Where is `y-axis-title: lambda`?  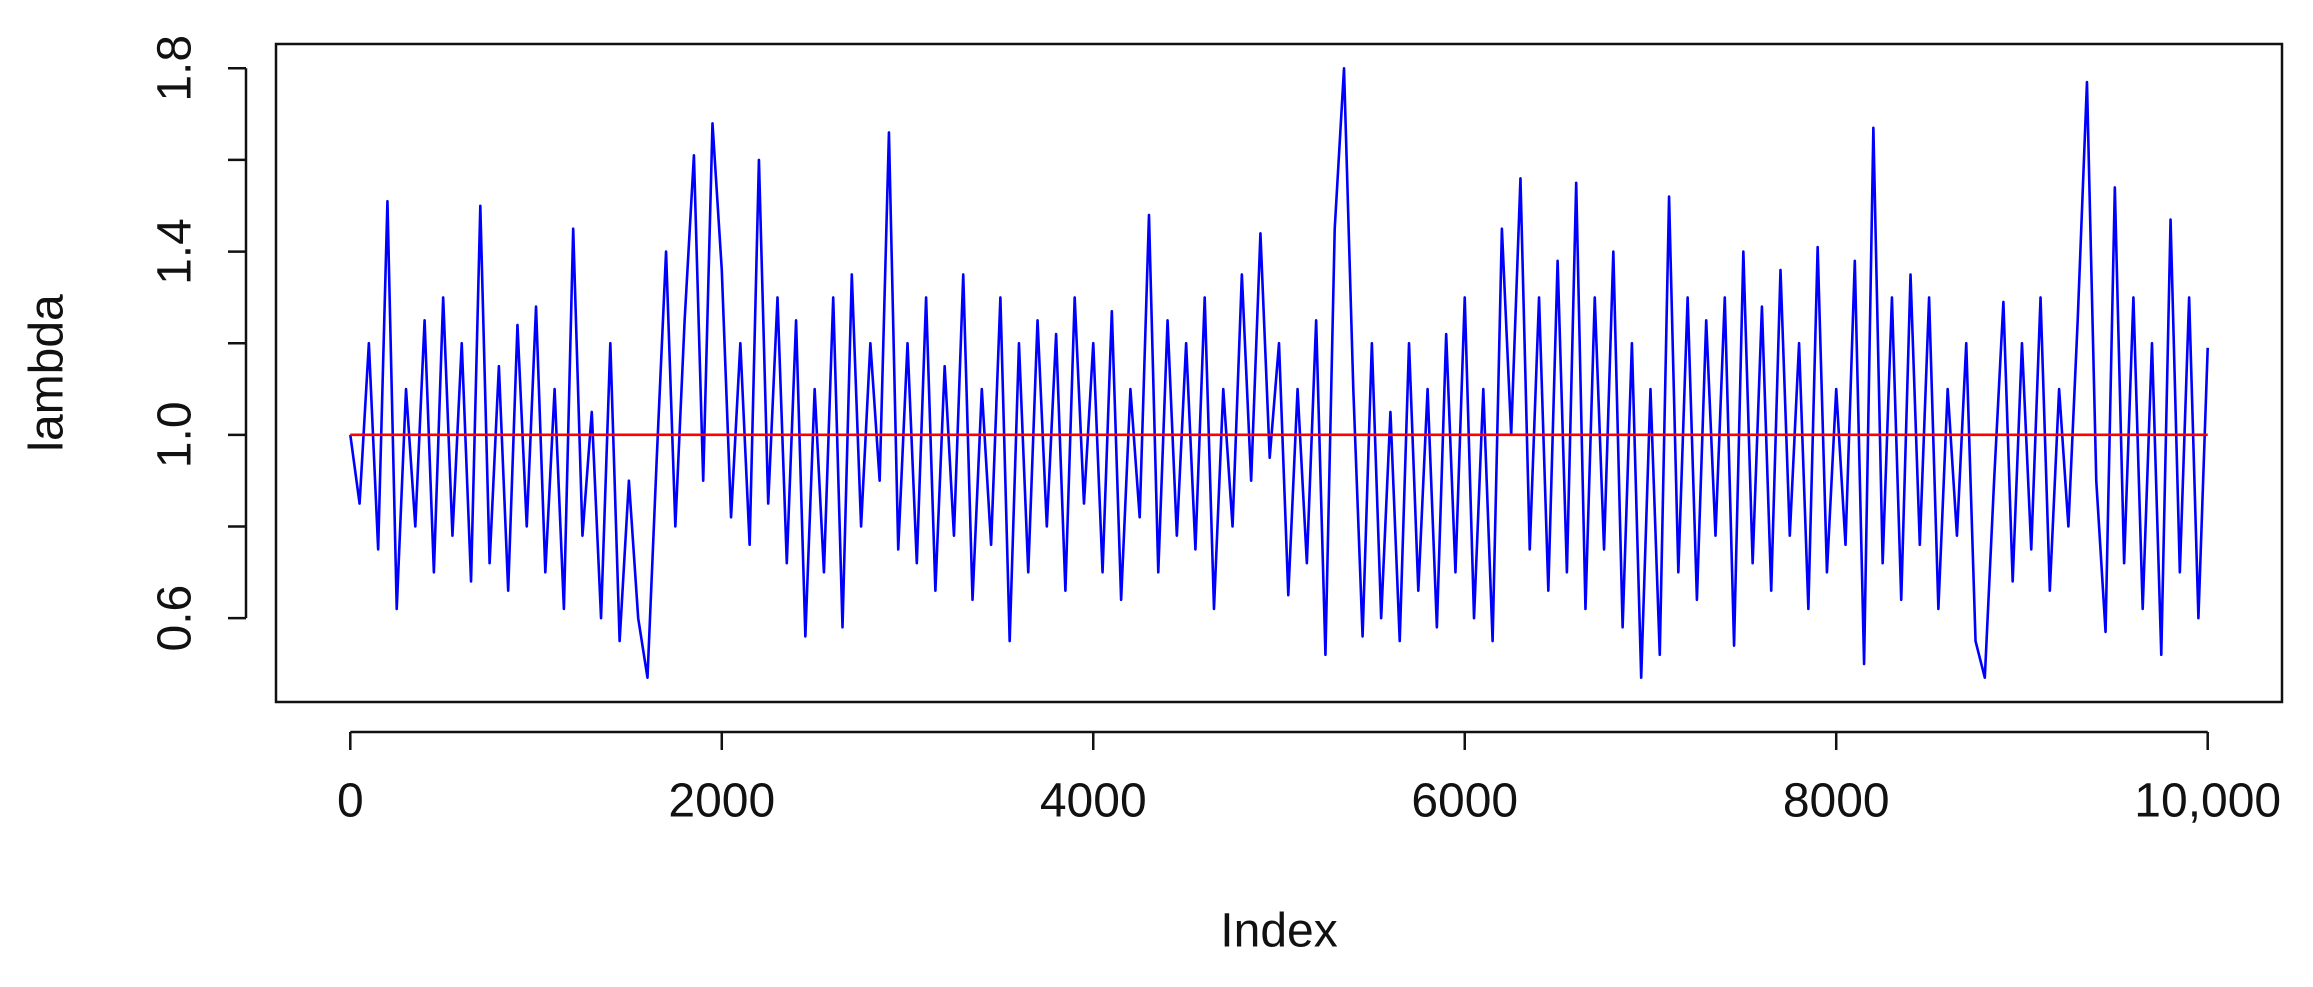
y-axis-title: lambda is located at coordinates (47, 373).